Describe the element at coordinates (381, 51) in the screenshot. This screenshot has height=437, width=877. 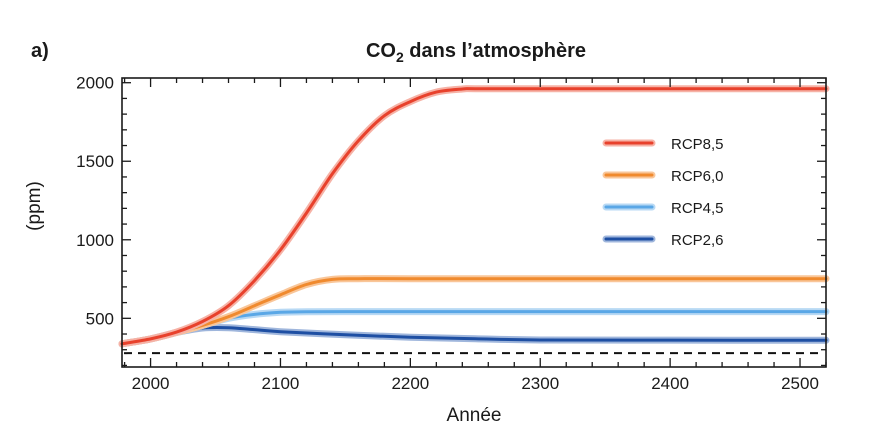
I see `chart-title-main: CO` at that location.